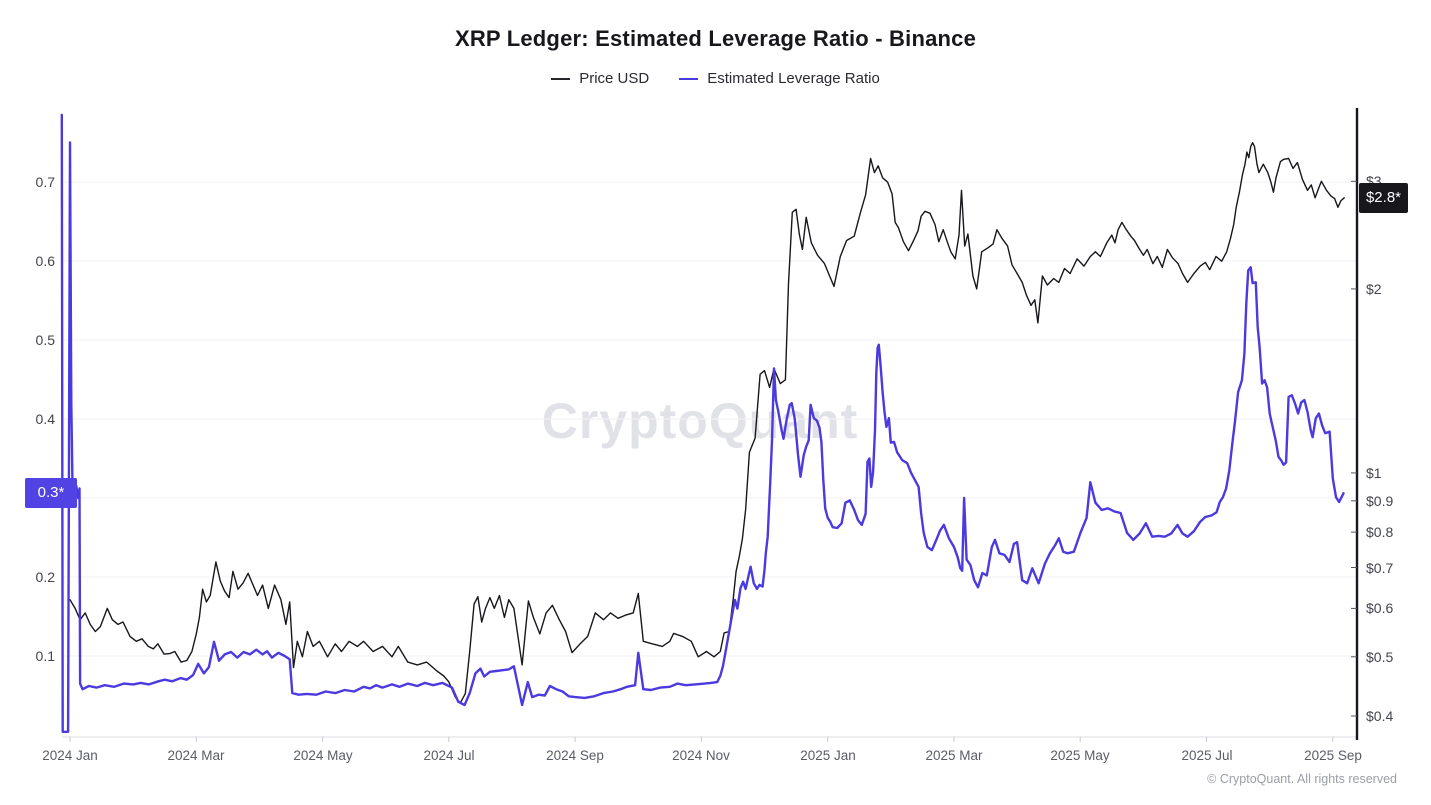  I want to click on x-axis-tick-label: 2025 Mar, so click(954, 755).